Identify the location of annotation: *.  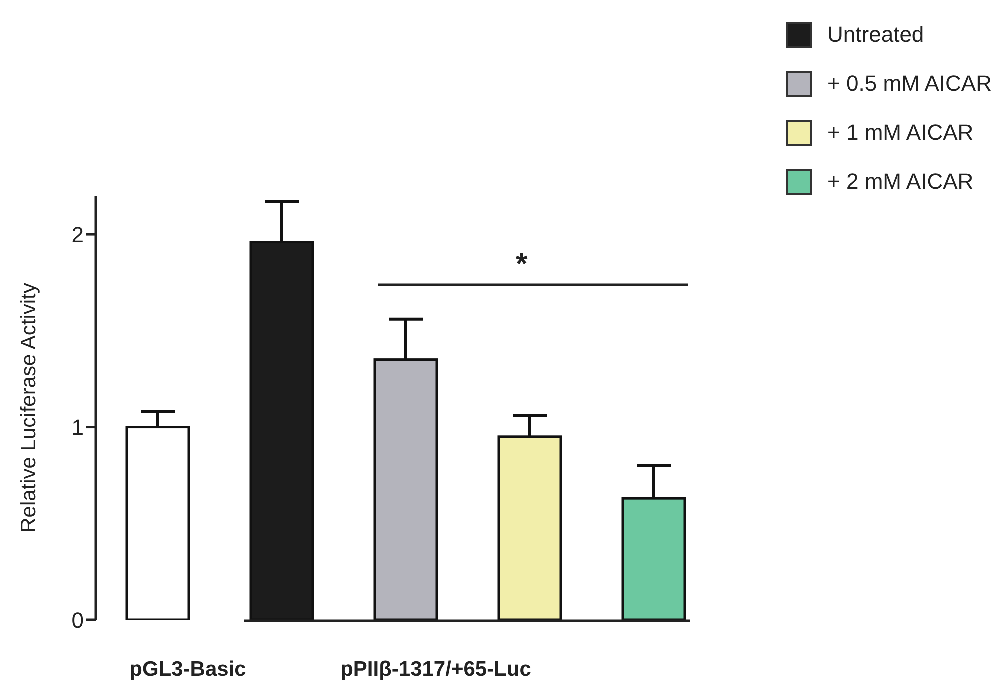
(522, 265).